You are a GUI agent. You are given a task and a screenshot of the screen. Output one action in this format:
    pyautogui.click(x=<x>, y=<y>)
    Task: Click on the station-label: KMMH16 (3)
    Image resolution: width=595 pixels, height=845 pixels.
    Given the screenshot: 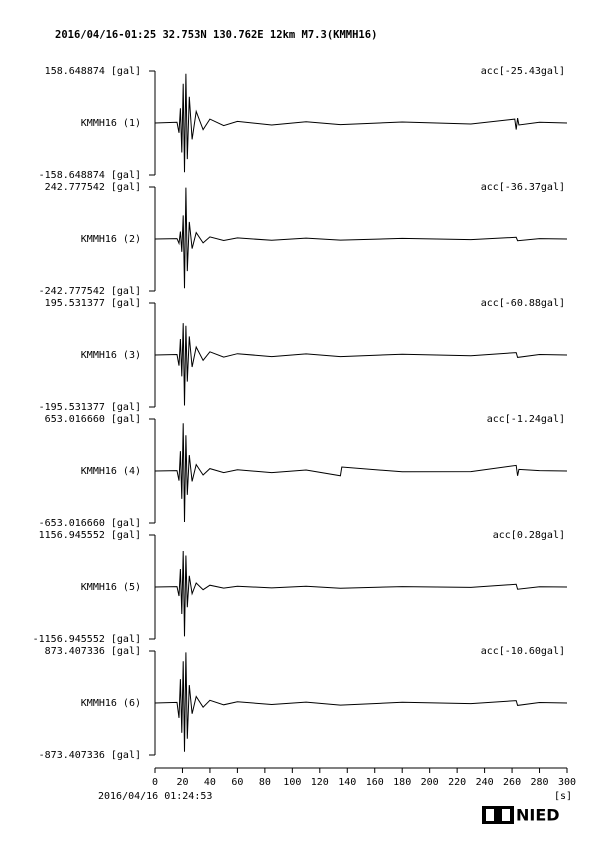 What is the action you would take?
    pyautogui.click(x=111, y=355)
    